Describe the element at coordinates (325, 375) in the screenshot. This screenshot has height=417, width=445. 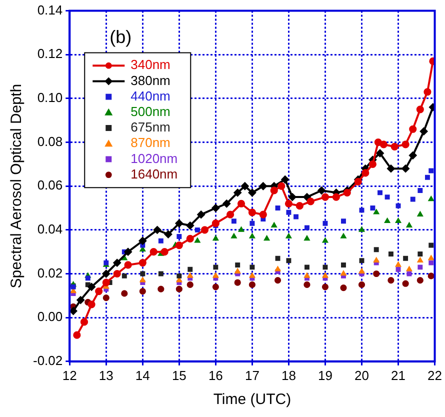
I see `x-tick-label: 19` at that location.